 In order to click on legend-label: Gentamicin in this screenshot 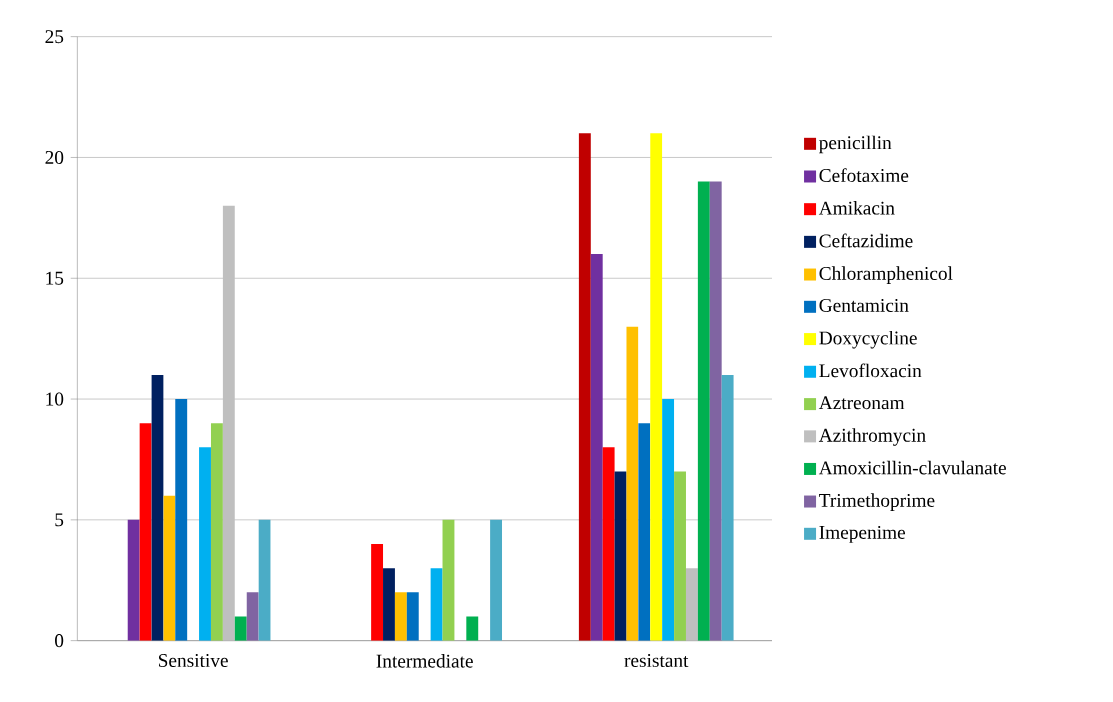, I will do `click(864, 305)`.